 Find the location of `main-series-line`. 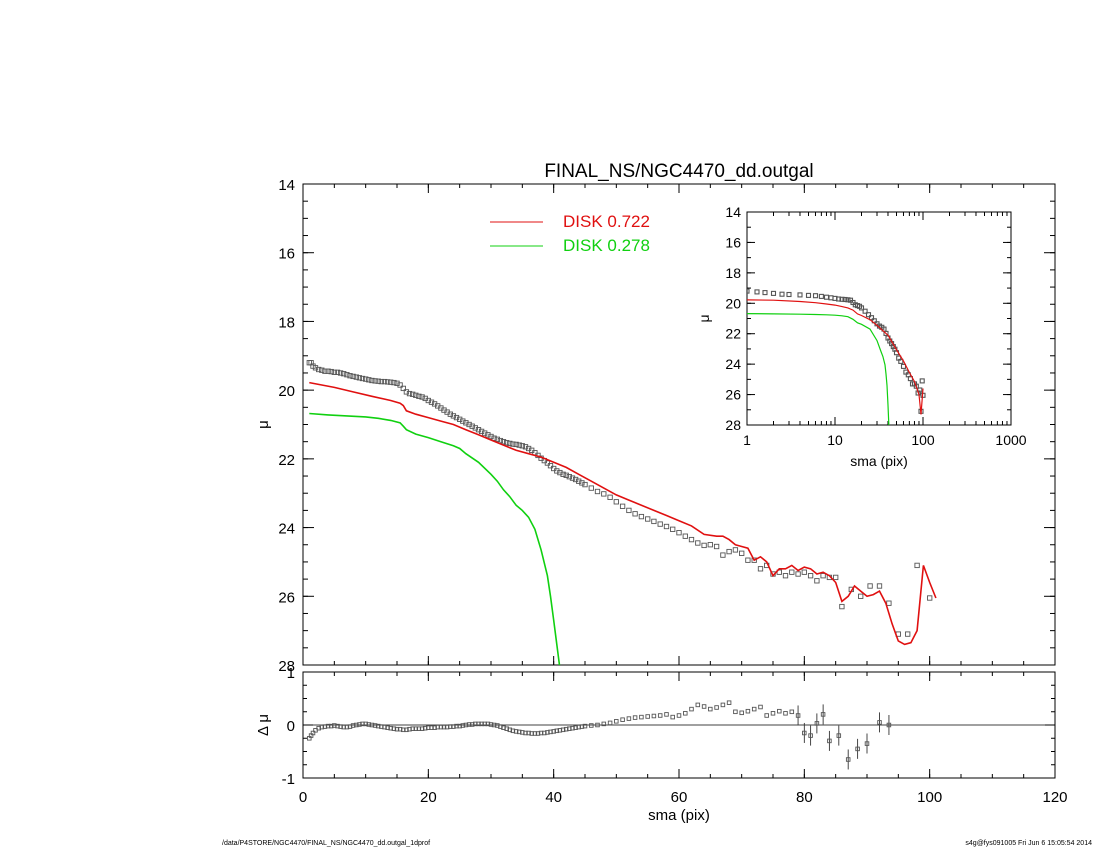

main-series-line is located at coordinates (435, 538).